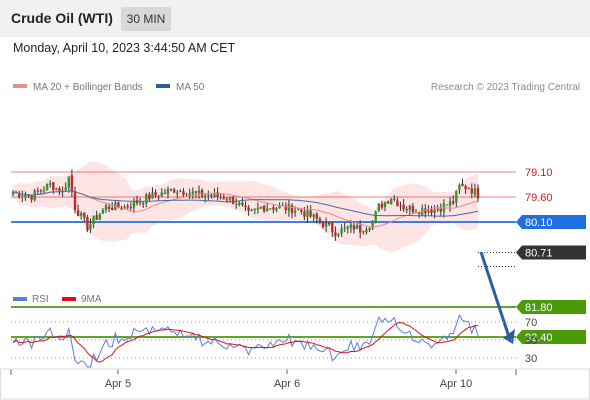  What do you see at coordinates (497, 297) in the screenshot?
I see `projection-arrow` at bounding box center [497, 297].